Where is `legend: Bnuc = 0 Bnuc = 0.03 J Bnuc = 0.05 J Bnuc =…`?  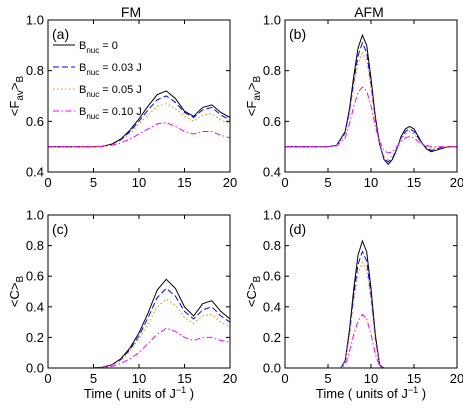 legend: Bnuc = 0 Bnuc = 0.03 J Bnuc = 0.05 J Bnuc =… is located at coordinates (97, 80).